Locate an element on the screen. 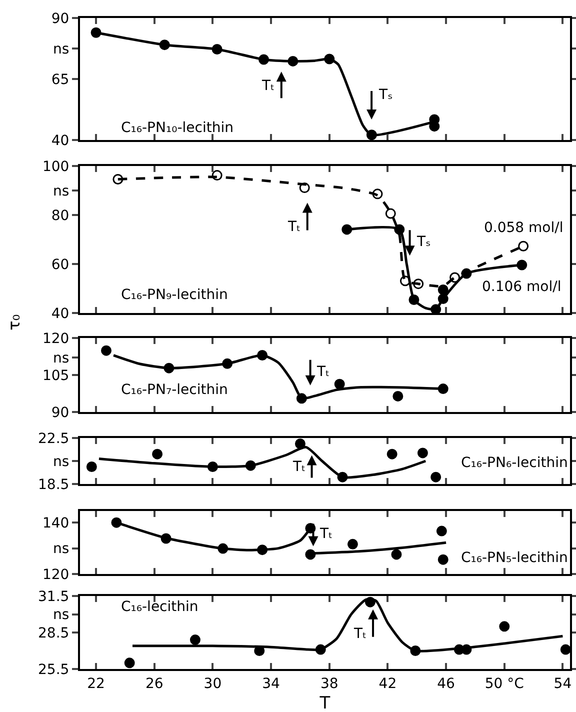 Image resolution: width=576 pixels, height=712 pixels. y-tick-label: 25.5 is located at coordinates (54, 670).